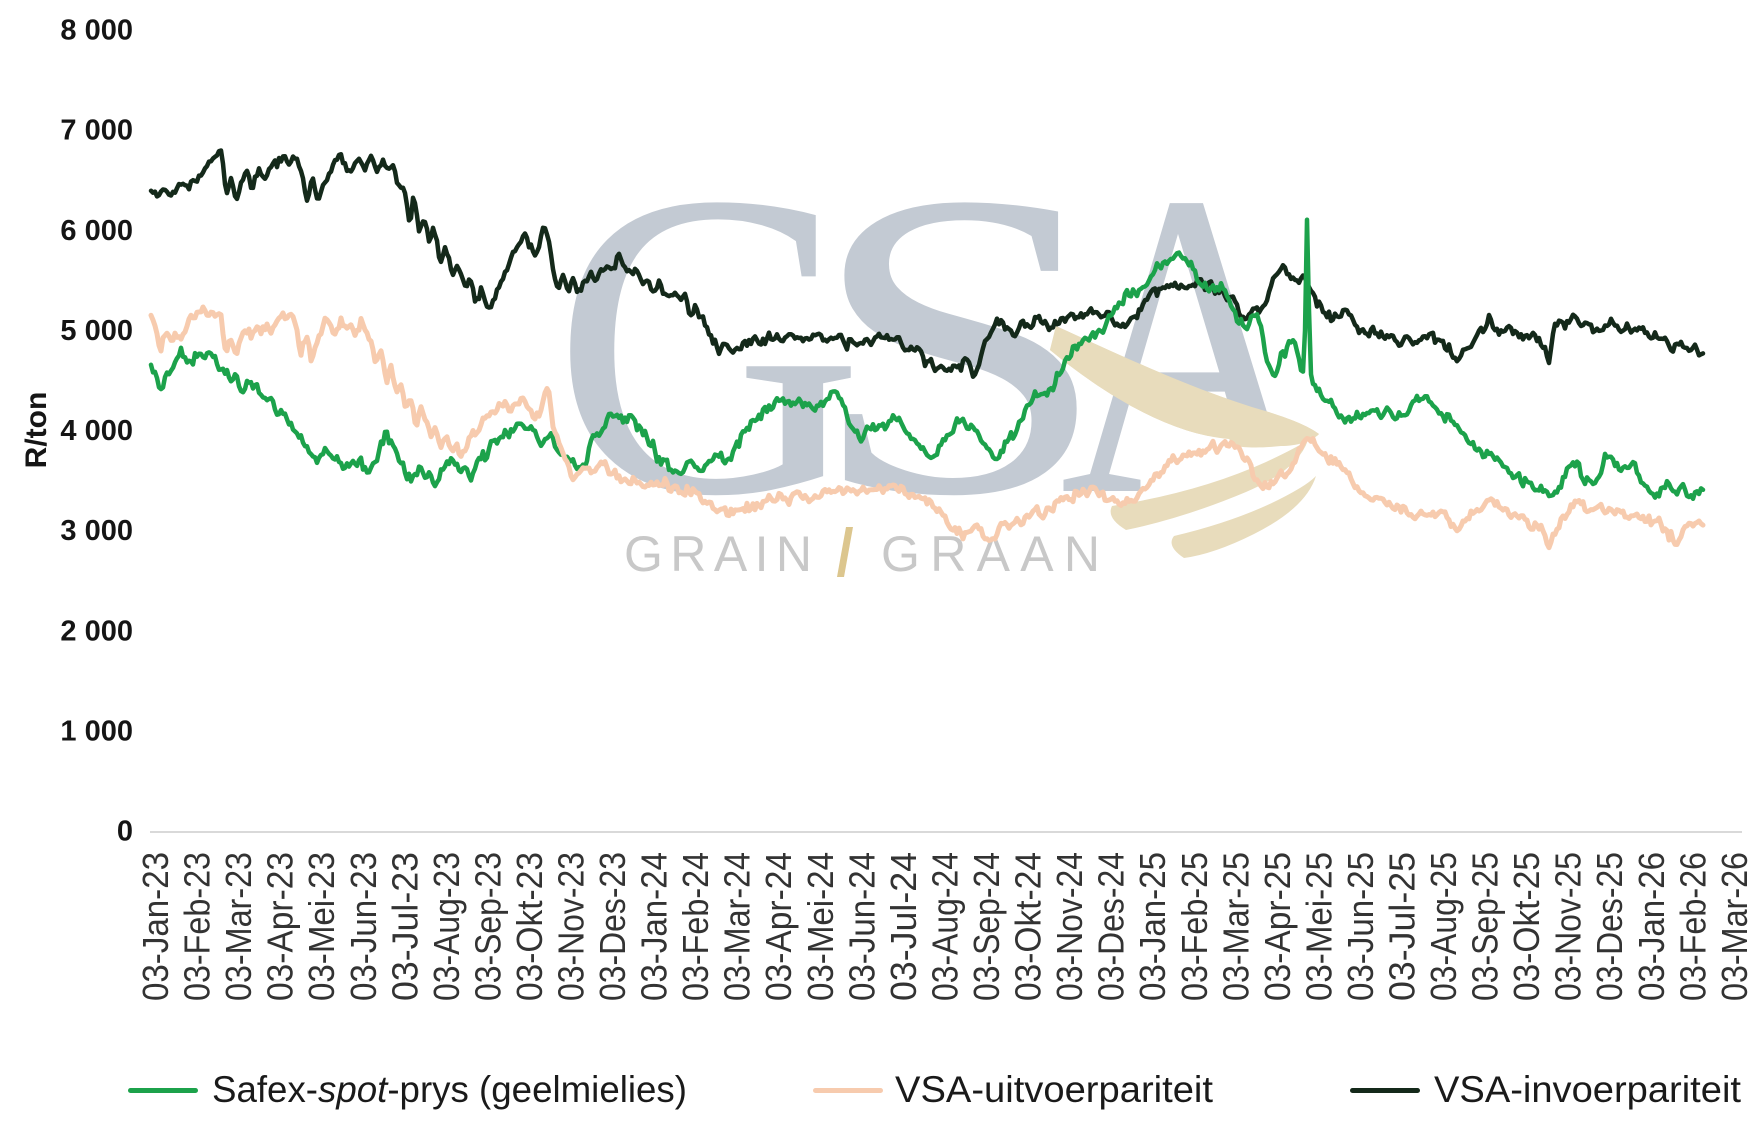  I want to click on svg-text: 03-Aug-25, so click(1443, 926).